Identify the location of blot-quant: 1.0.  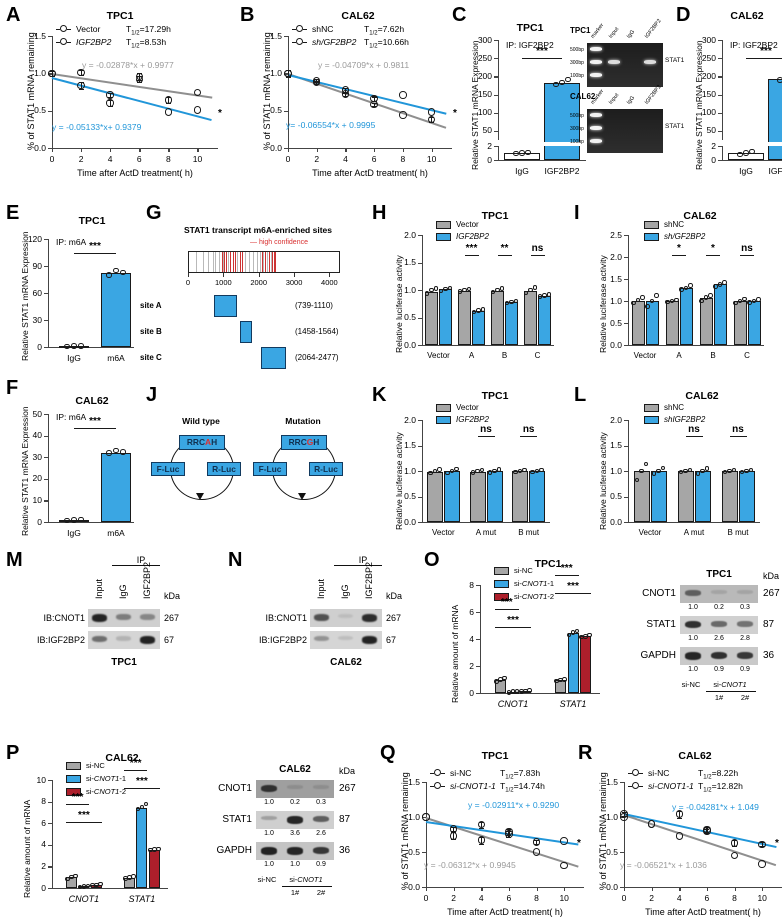
(295, 864).